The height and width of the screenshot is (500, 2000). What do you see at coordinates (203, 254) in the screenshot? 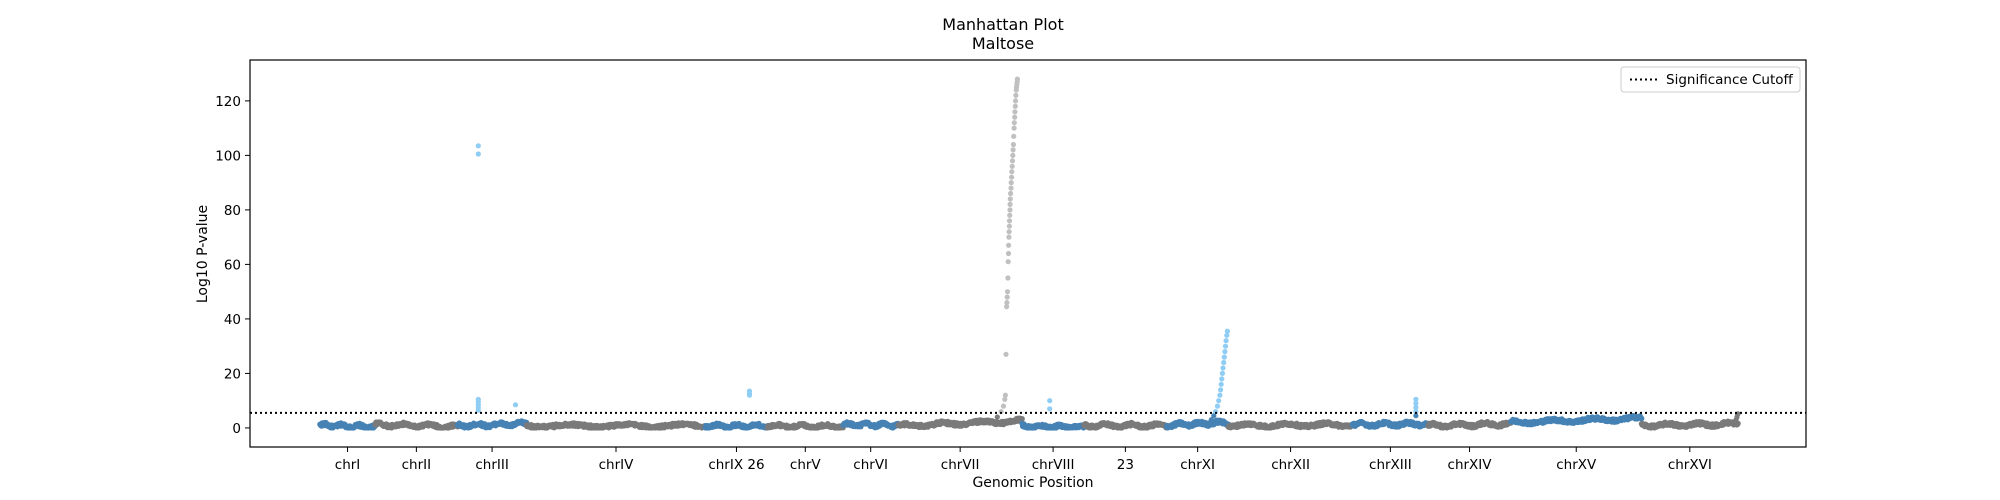
I see `y-axis-label: Log10 P-value` at bounding box center [203, 254].